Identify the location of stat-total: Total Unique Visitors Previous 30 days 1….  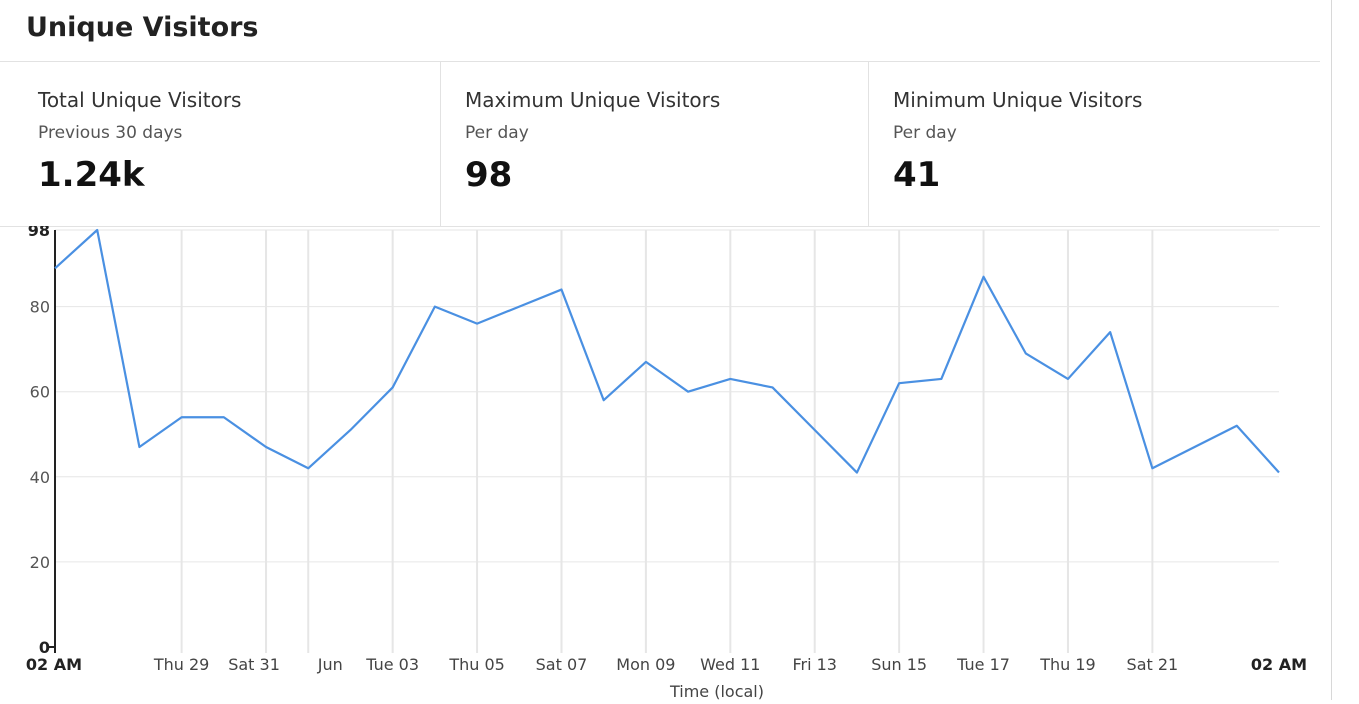
(220, 144).